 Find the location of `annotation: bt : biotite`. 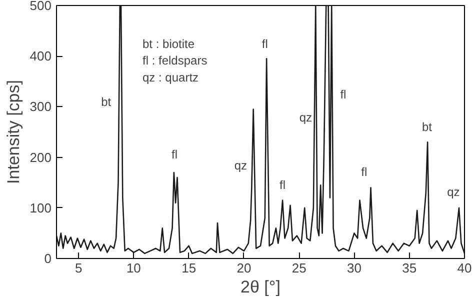

annotation: bt : biotite is located at coordinates (168, 44).